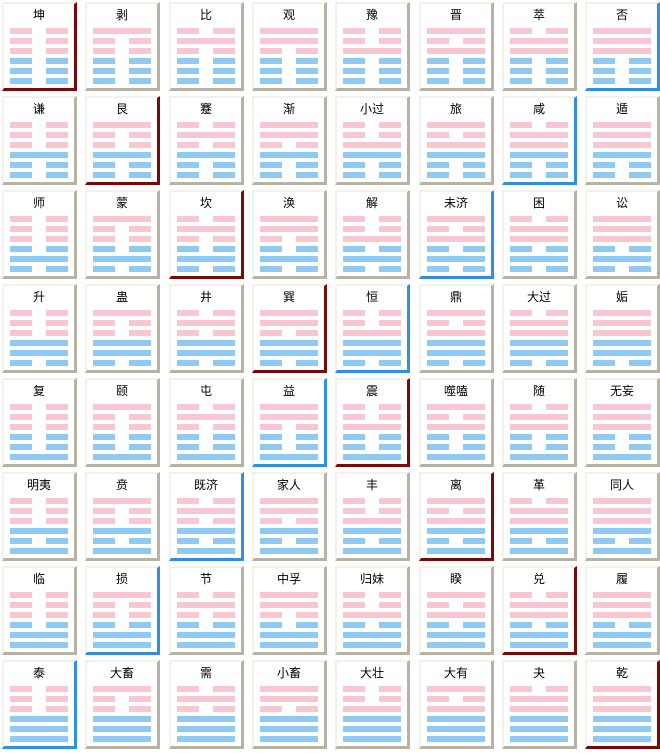 The height and width of the screenshot is (753, 660). I want to click on hexagram-cell: 噬嗑, so click(456, 422).